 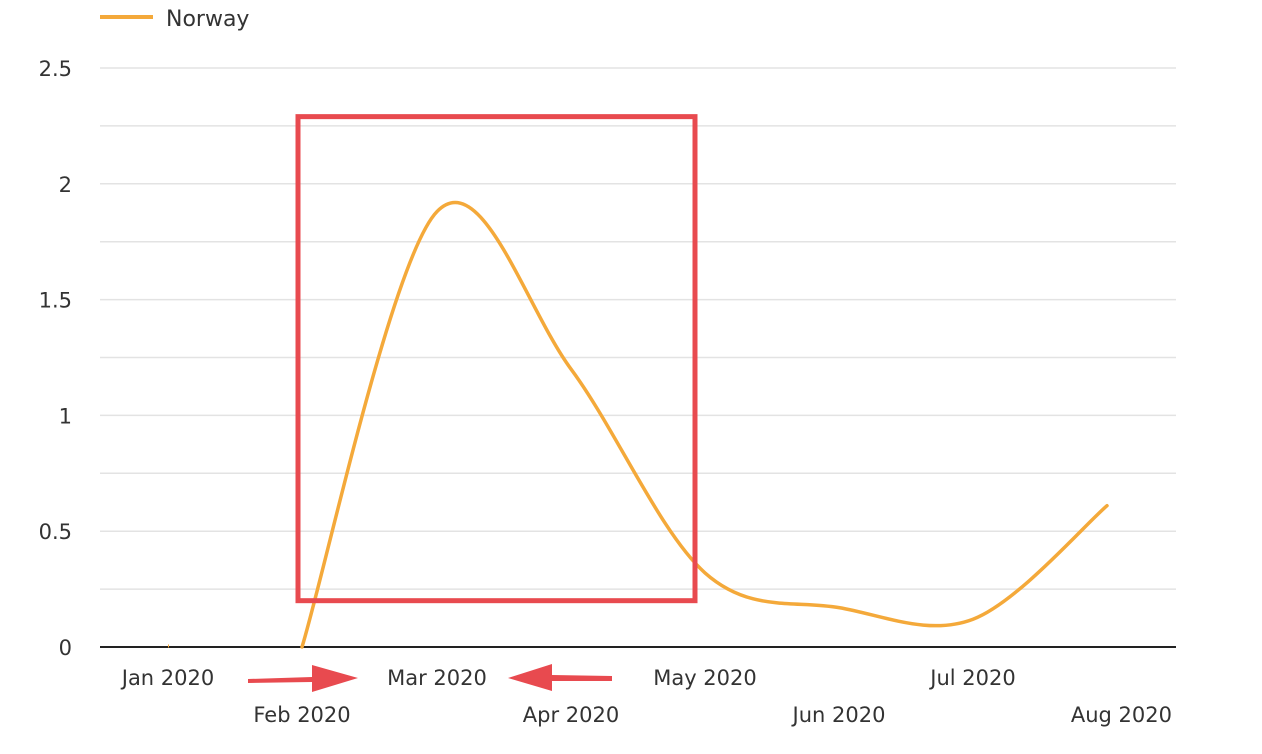 I want to click on x-tick-label: Feb 2020, so click(x=301, y=715).